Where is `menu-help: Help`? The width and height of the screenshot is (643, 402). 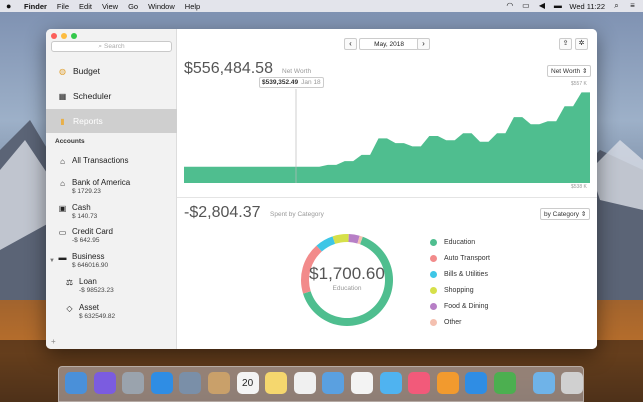 menu-help: Help is located at coordinates (192, 6).